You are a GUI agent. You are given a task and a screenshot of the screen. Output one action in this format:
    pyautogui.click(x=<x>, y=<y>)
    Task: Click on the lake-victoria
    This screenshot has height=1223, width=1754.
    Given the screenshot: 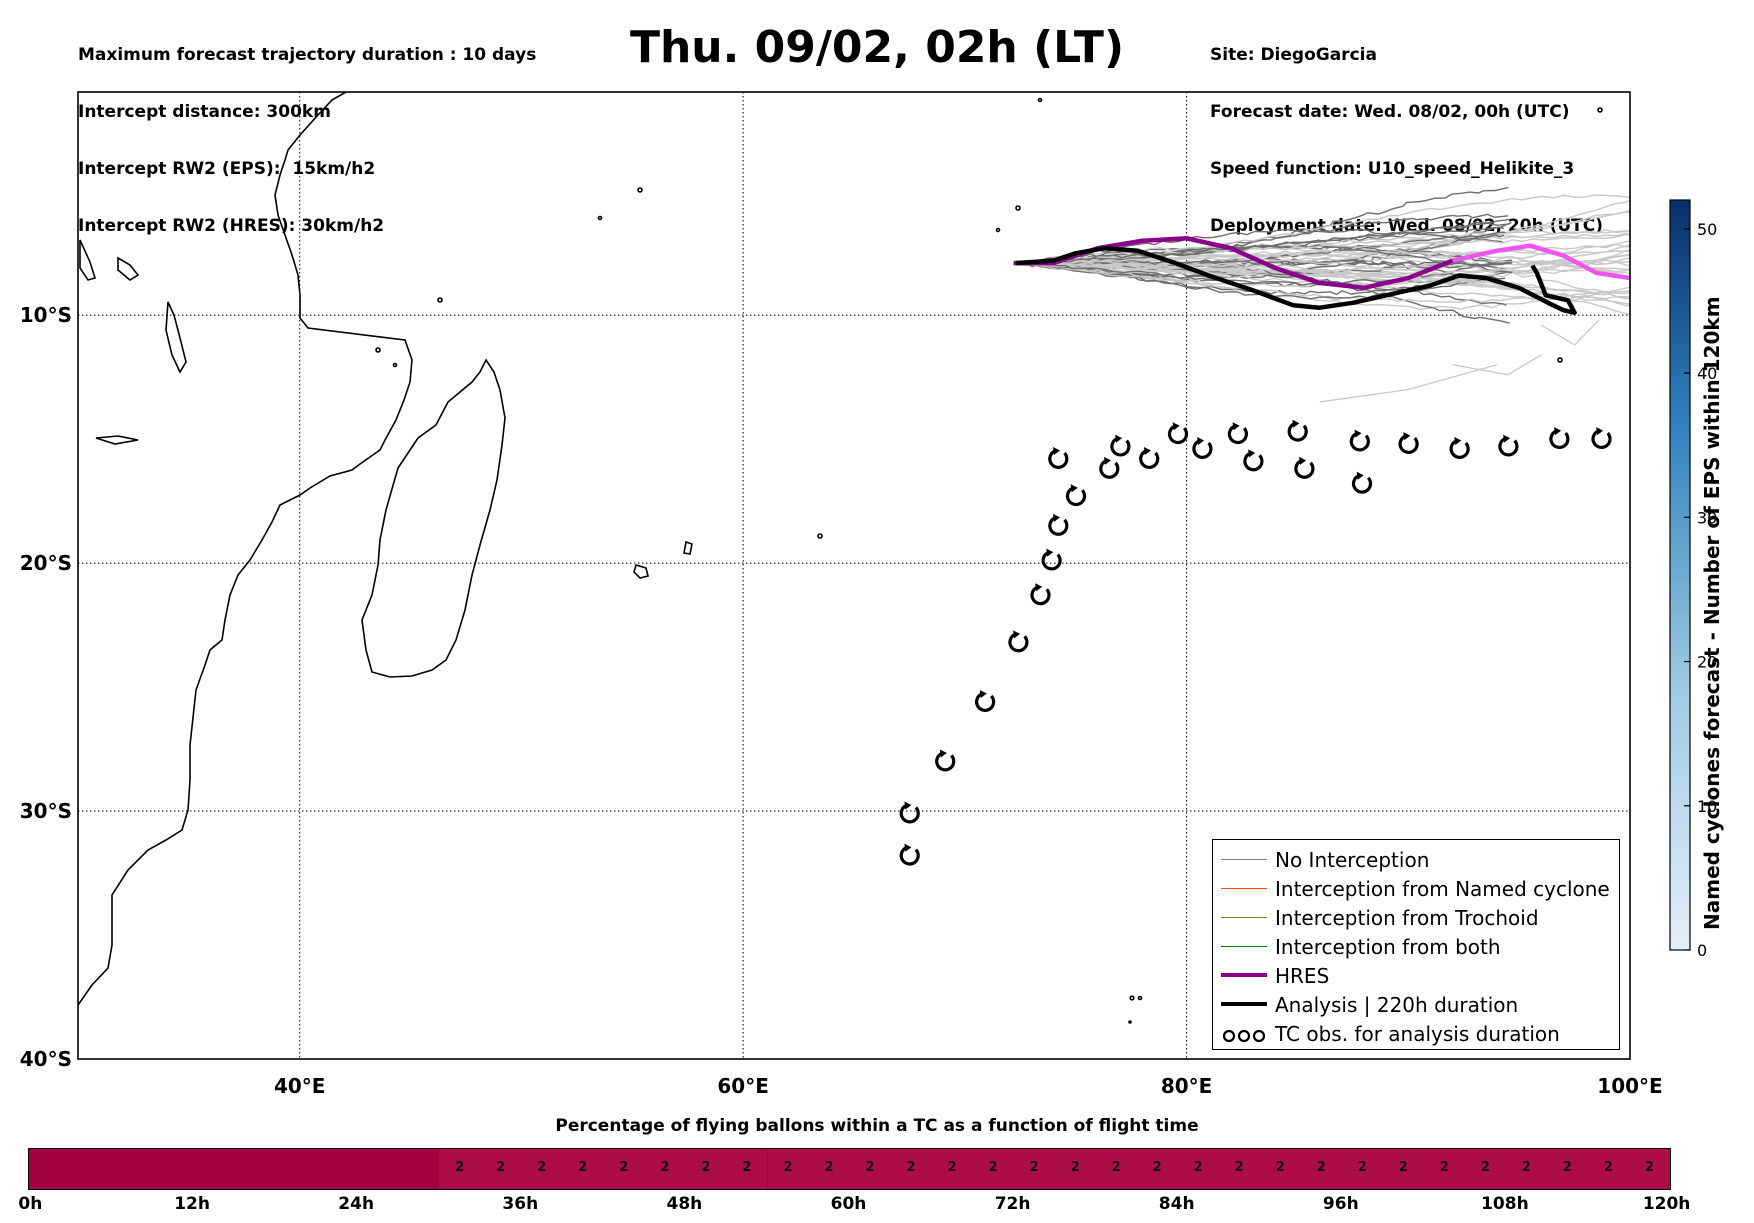 What is the action you would take?
    pyautogui.click(x=128, y=268)
    